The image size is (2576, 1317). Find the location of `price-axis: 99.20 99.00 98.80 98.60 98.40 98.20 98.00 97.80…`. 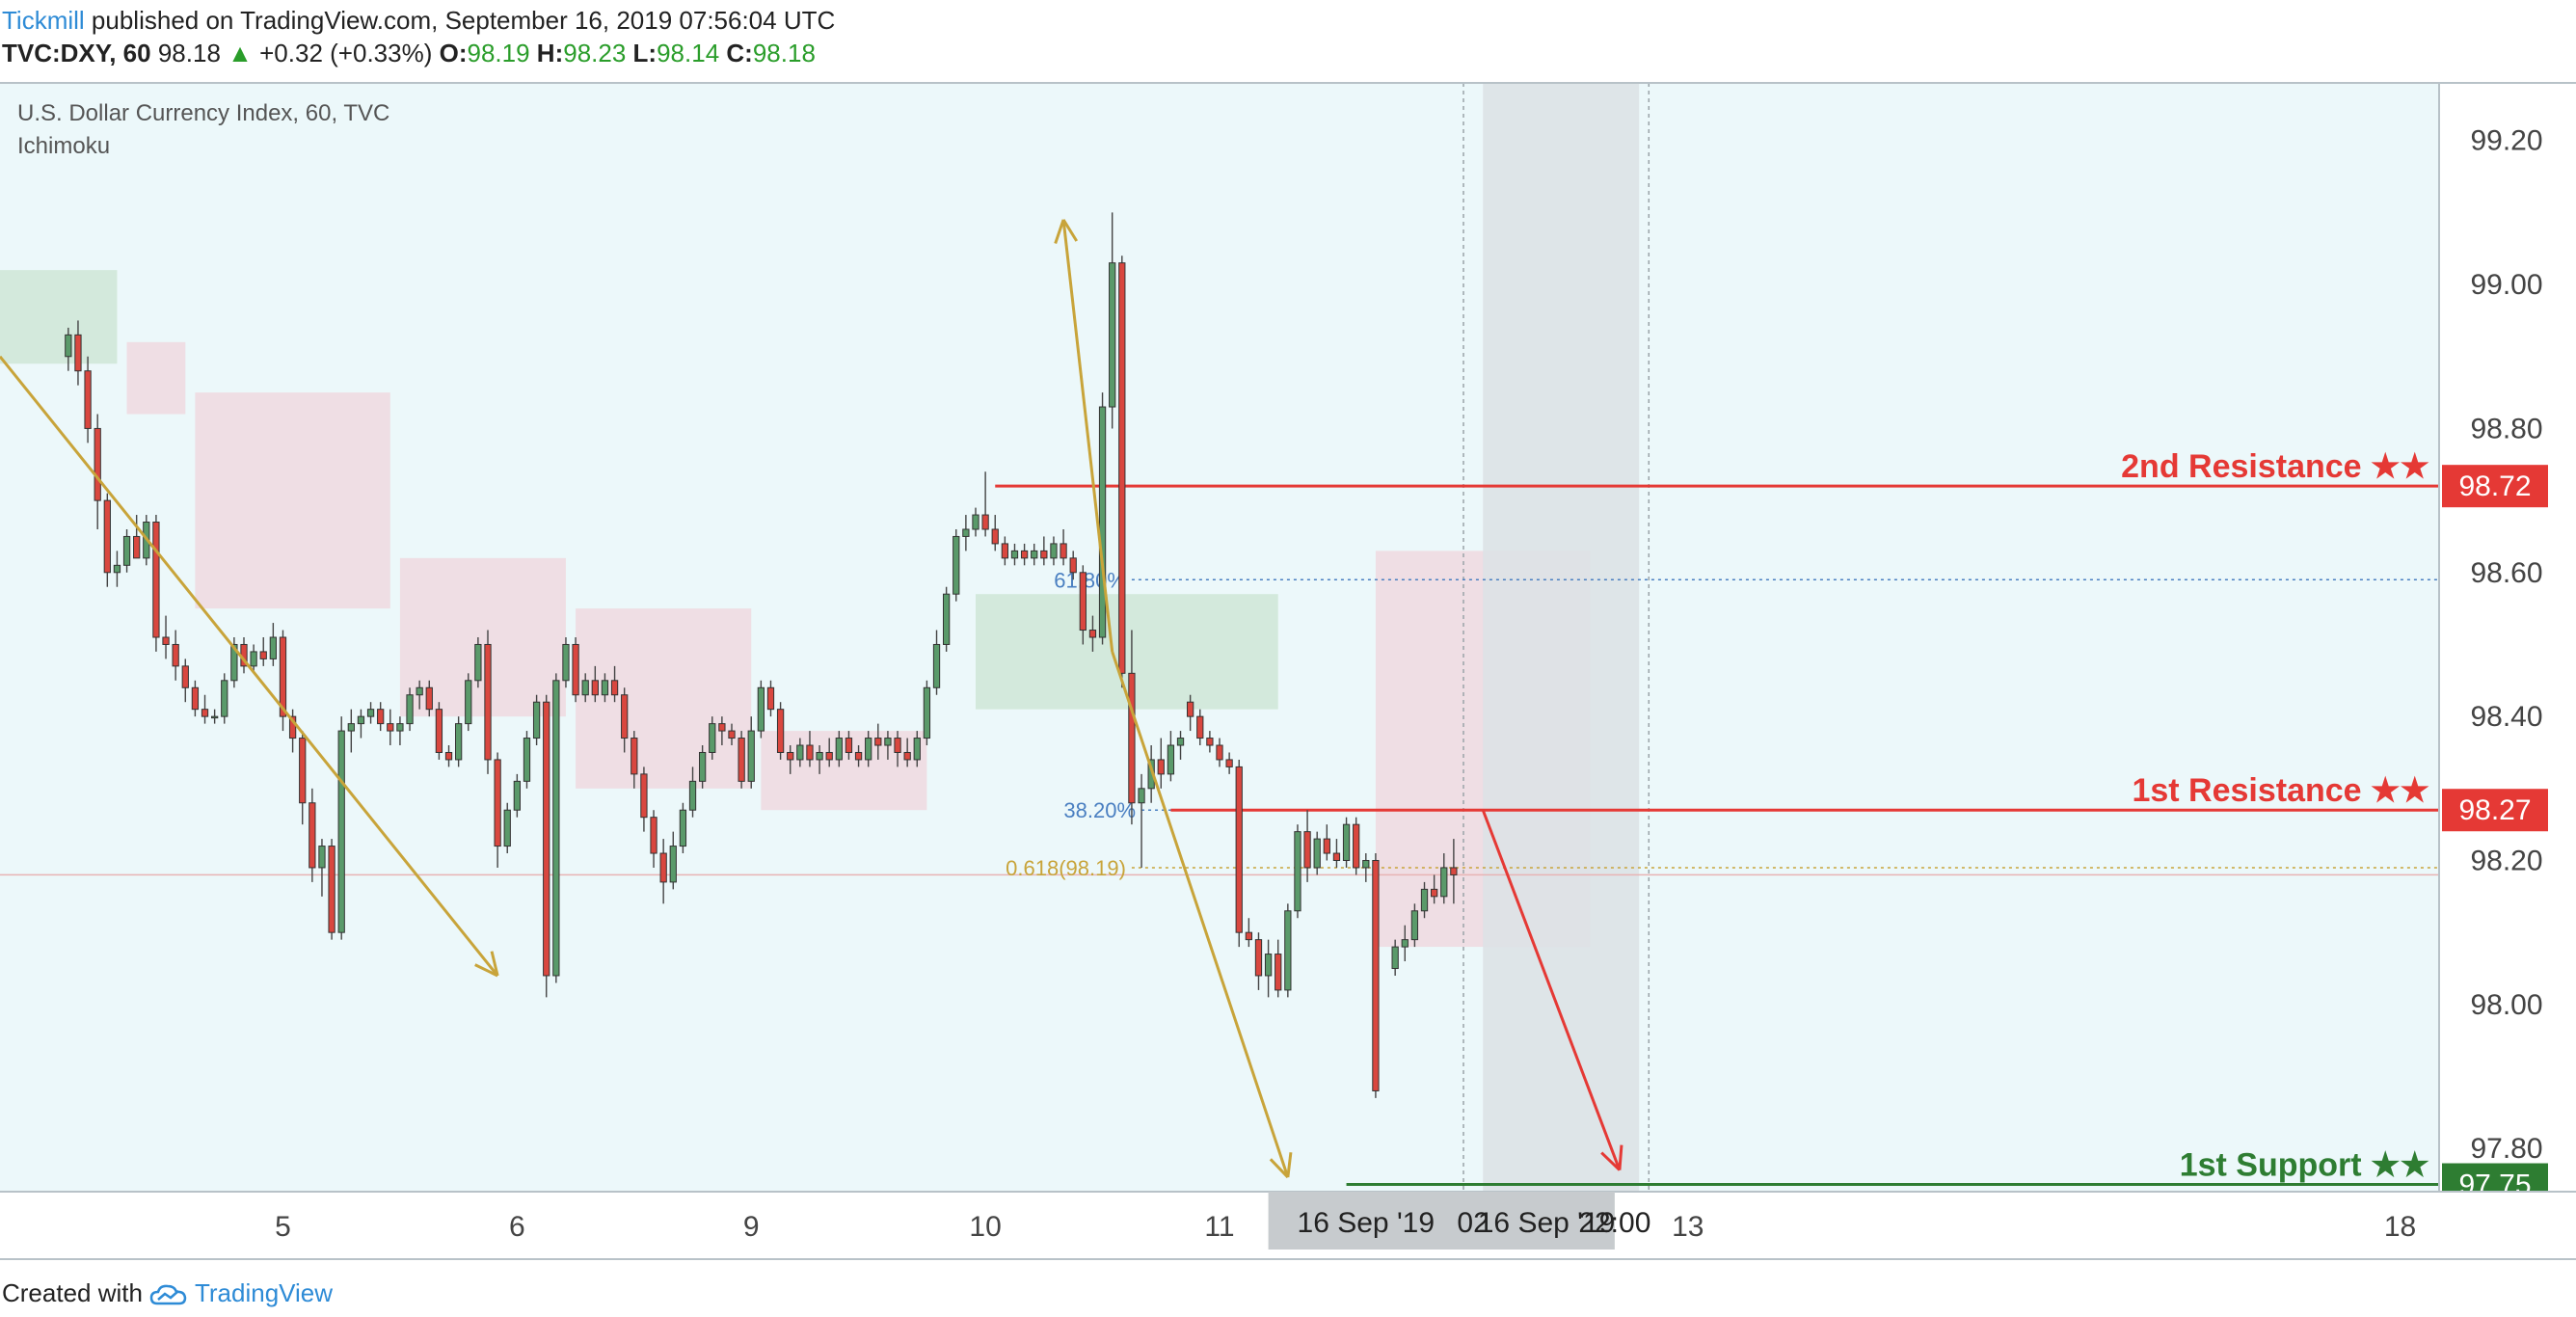

price-axis: 99.20 99.00 98.80 98.60 98.40 98.20 98.00 97.80… is located at coordinates (2507, 644).